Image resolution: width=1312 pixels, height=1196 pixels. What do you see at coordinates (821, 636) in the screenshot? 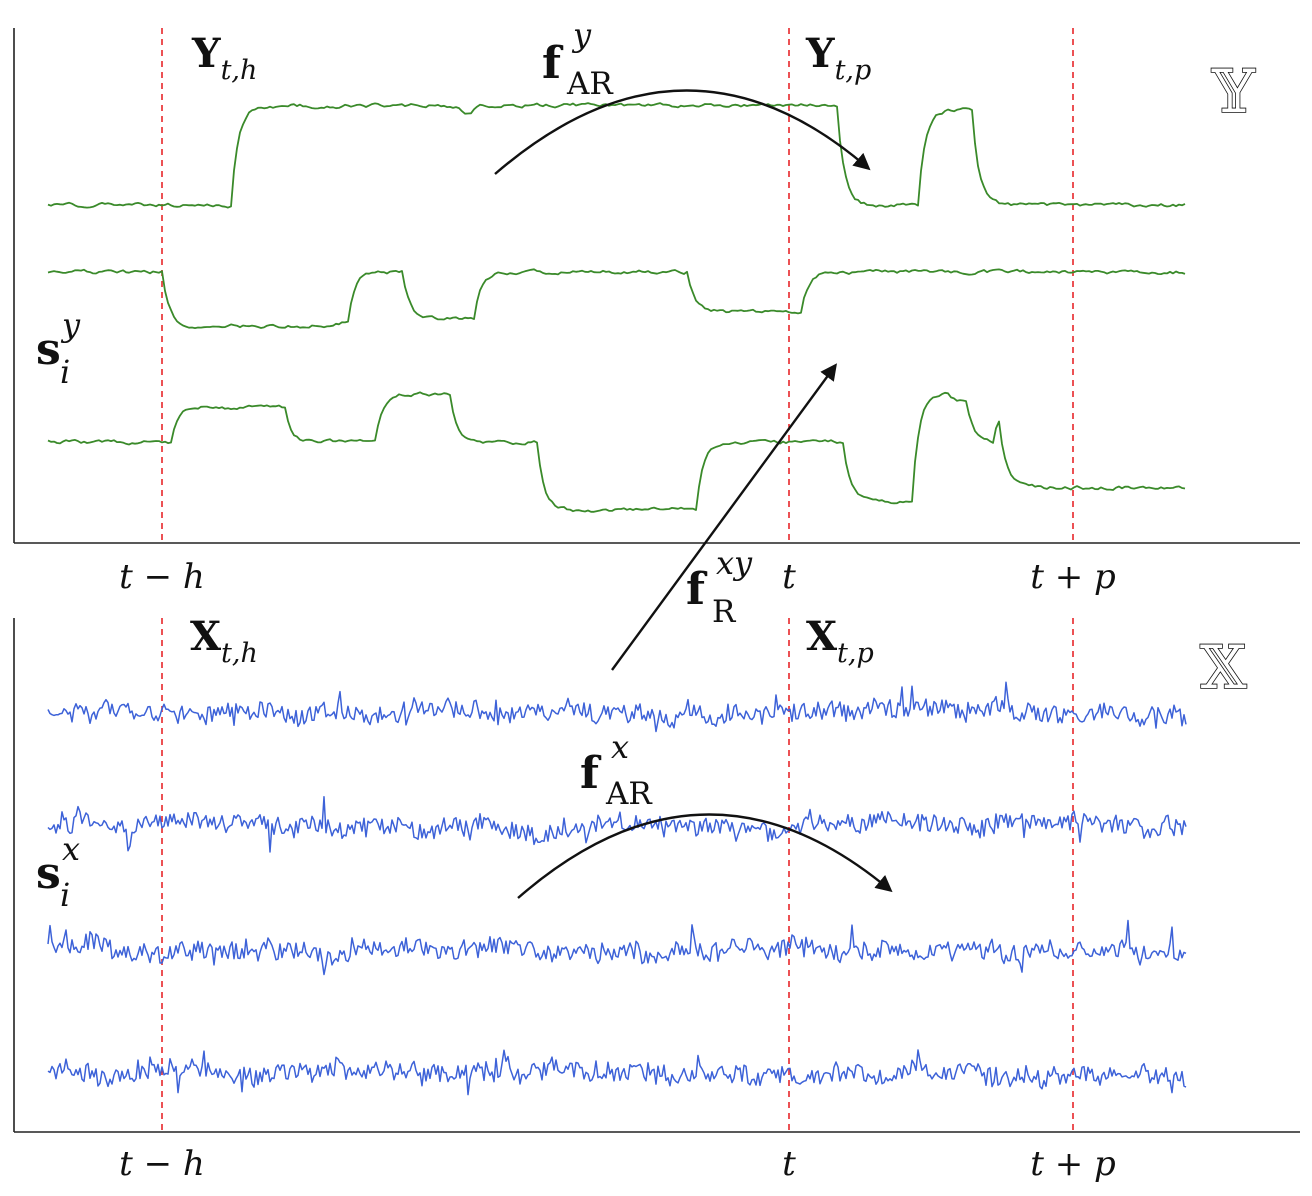
I see `bottom-prediction-label-main: X` at bounding box center [821, 636].